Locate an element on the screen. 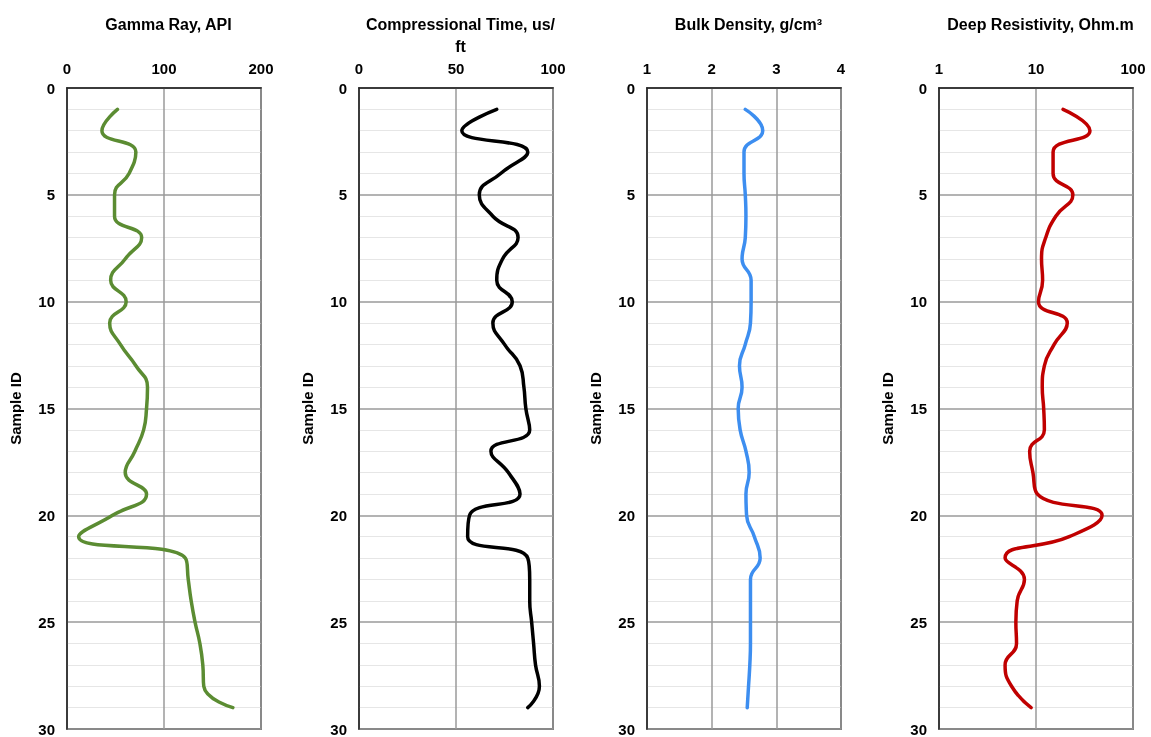 The width and height of the screenshot is (1151, 737). chart-title: Compressional Time, us/ft is located at coordinates (460, 35).